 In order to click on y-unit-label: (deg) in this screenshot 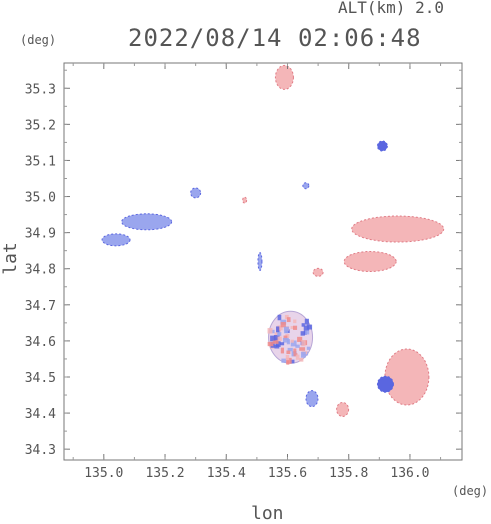, I will do `click(38, 40)`.